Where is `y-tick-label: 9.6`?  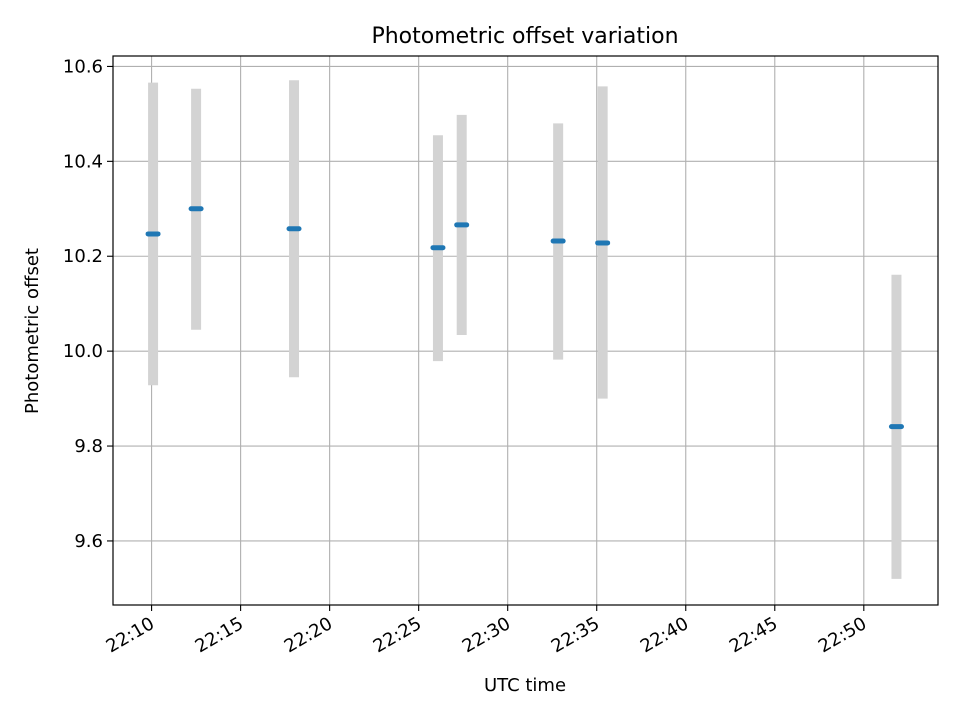 y-tick-label: 9.6 is located at coordinates (88, 541).